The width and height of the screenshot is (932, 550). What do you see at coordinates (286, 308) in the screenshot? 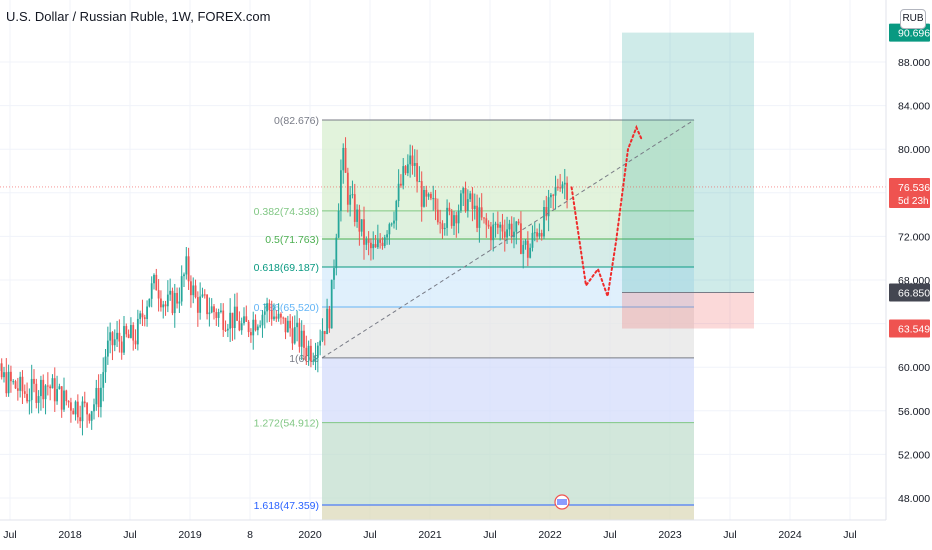
I see `fib-level-label: 0.786(65.520)` at bounding box center [286, 308].